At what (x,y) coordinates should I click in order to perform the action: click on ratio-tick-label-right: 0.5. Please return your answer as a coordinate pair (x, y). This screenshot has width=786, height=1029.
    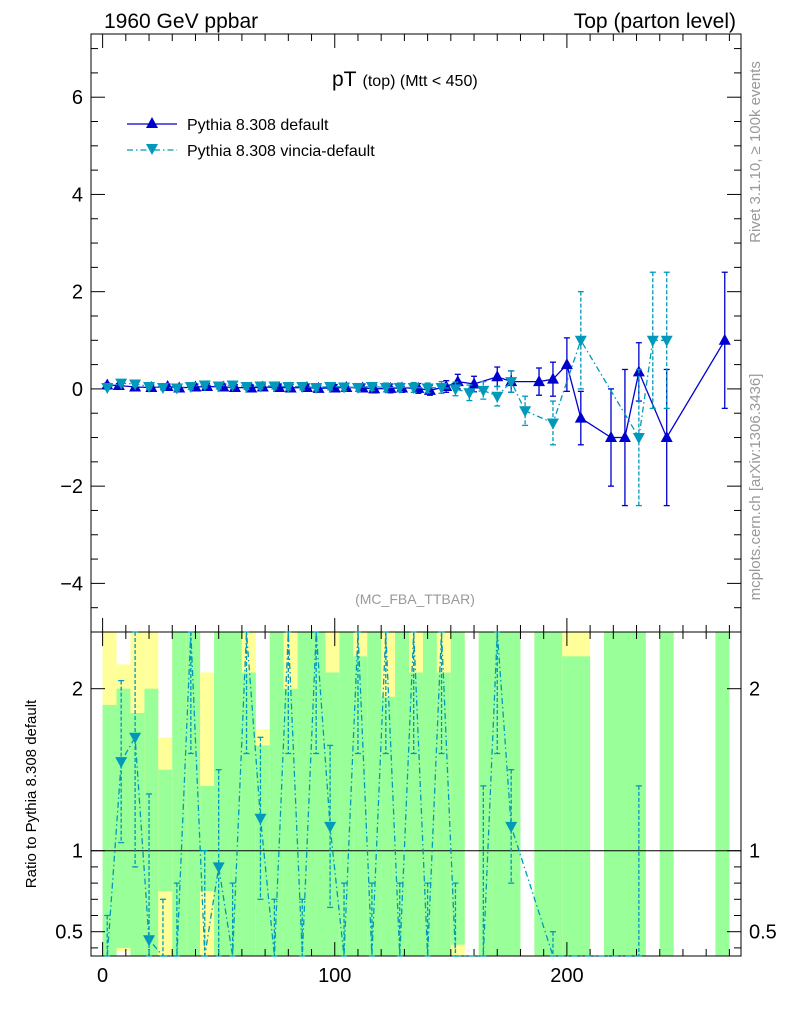
    Looking at the image, I should click on (763, 933).